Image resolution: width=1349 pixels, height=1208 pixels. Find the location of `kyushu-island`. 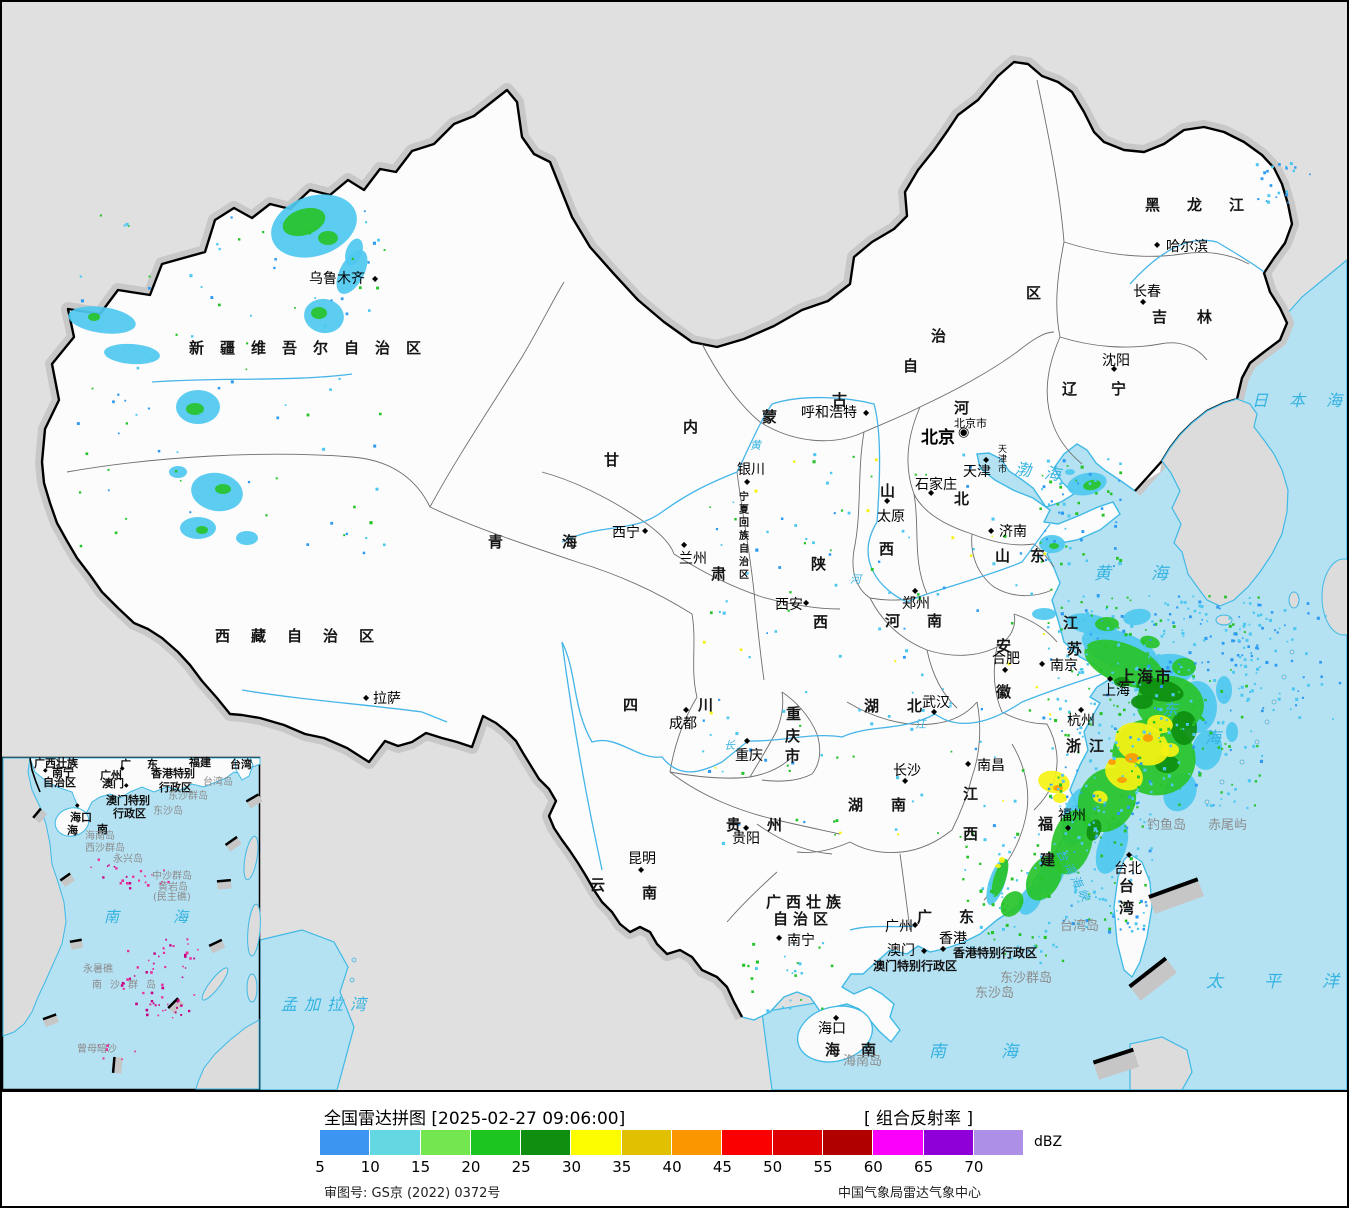

kyushu-island is located at coordinates (1334, 597).